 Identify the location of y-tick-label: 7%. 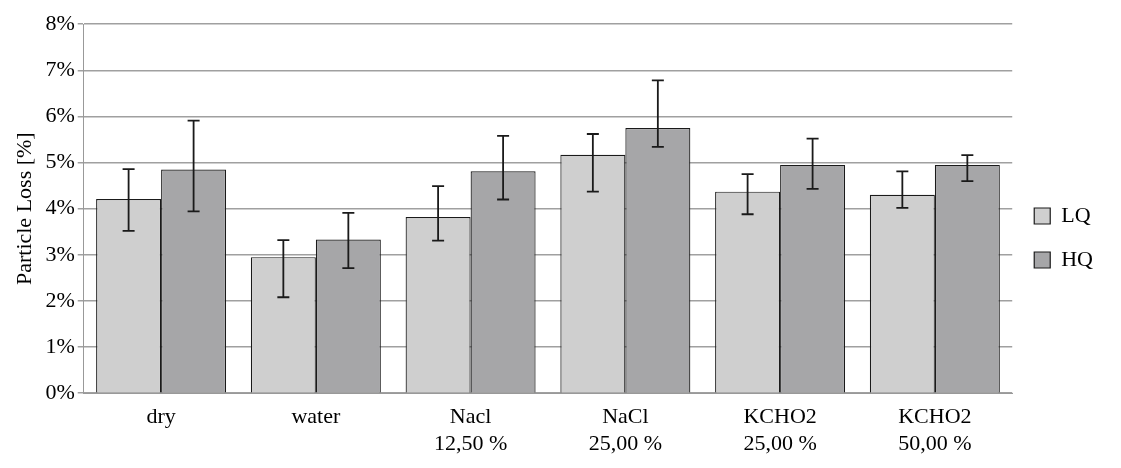
(60, 69).